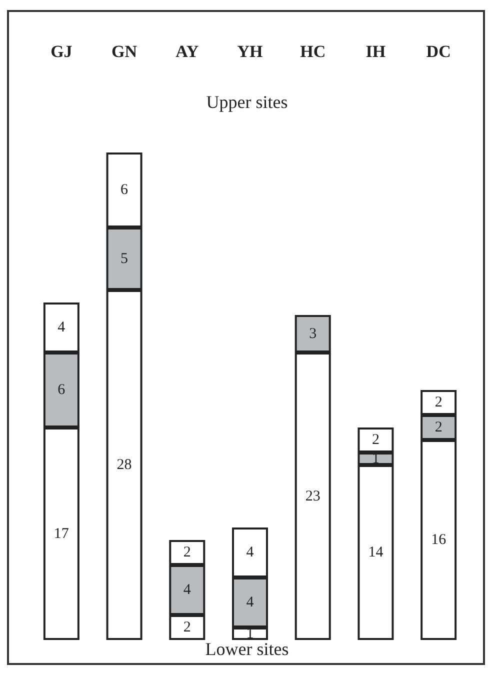 This screenshot has width=494, height=676. Describe the element at coordinates (313, 51) in the screenshot. I see `x-tick-label: HC` at that location.